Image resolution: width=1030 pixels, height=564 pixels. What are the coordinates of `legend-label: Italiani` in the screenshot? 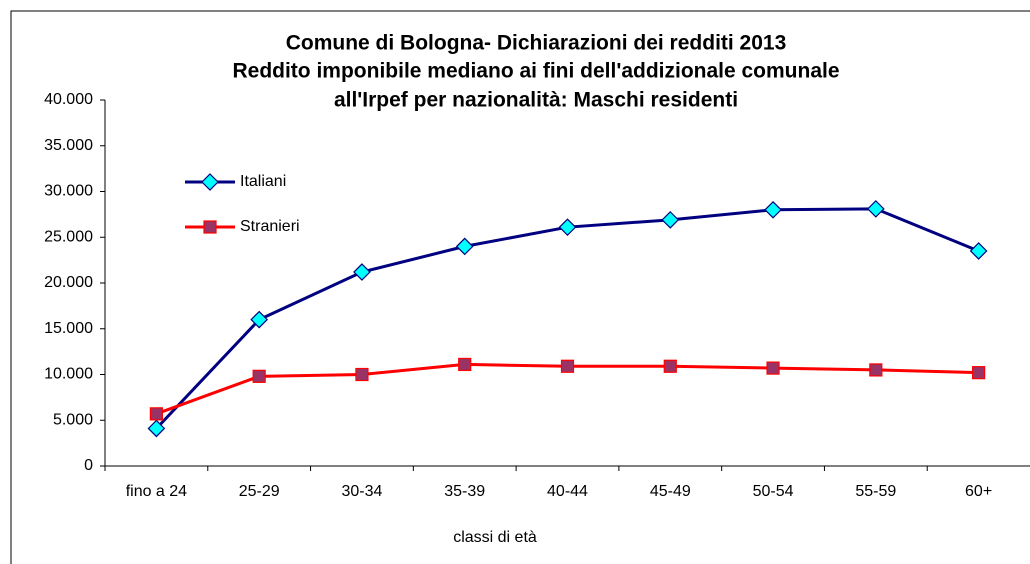 It's located at (263, 181).